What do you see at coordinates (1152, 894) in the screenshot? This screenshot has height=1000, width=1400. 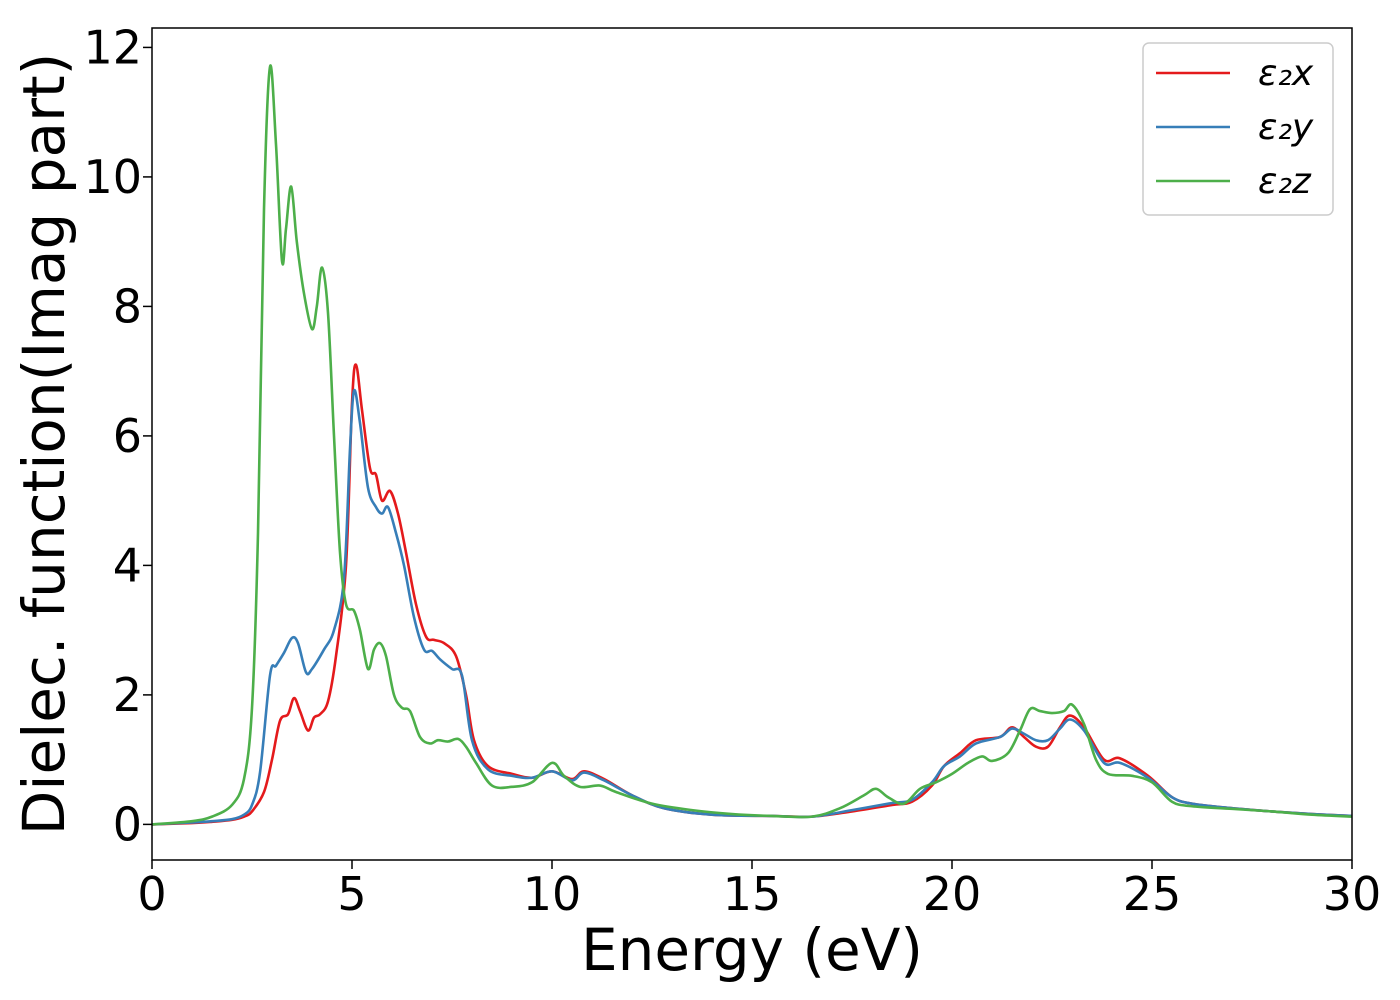 I see `x-tick-label: 25` at bounding box center [1152, 894].